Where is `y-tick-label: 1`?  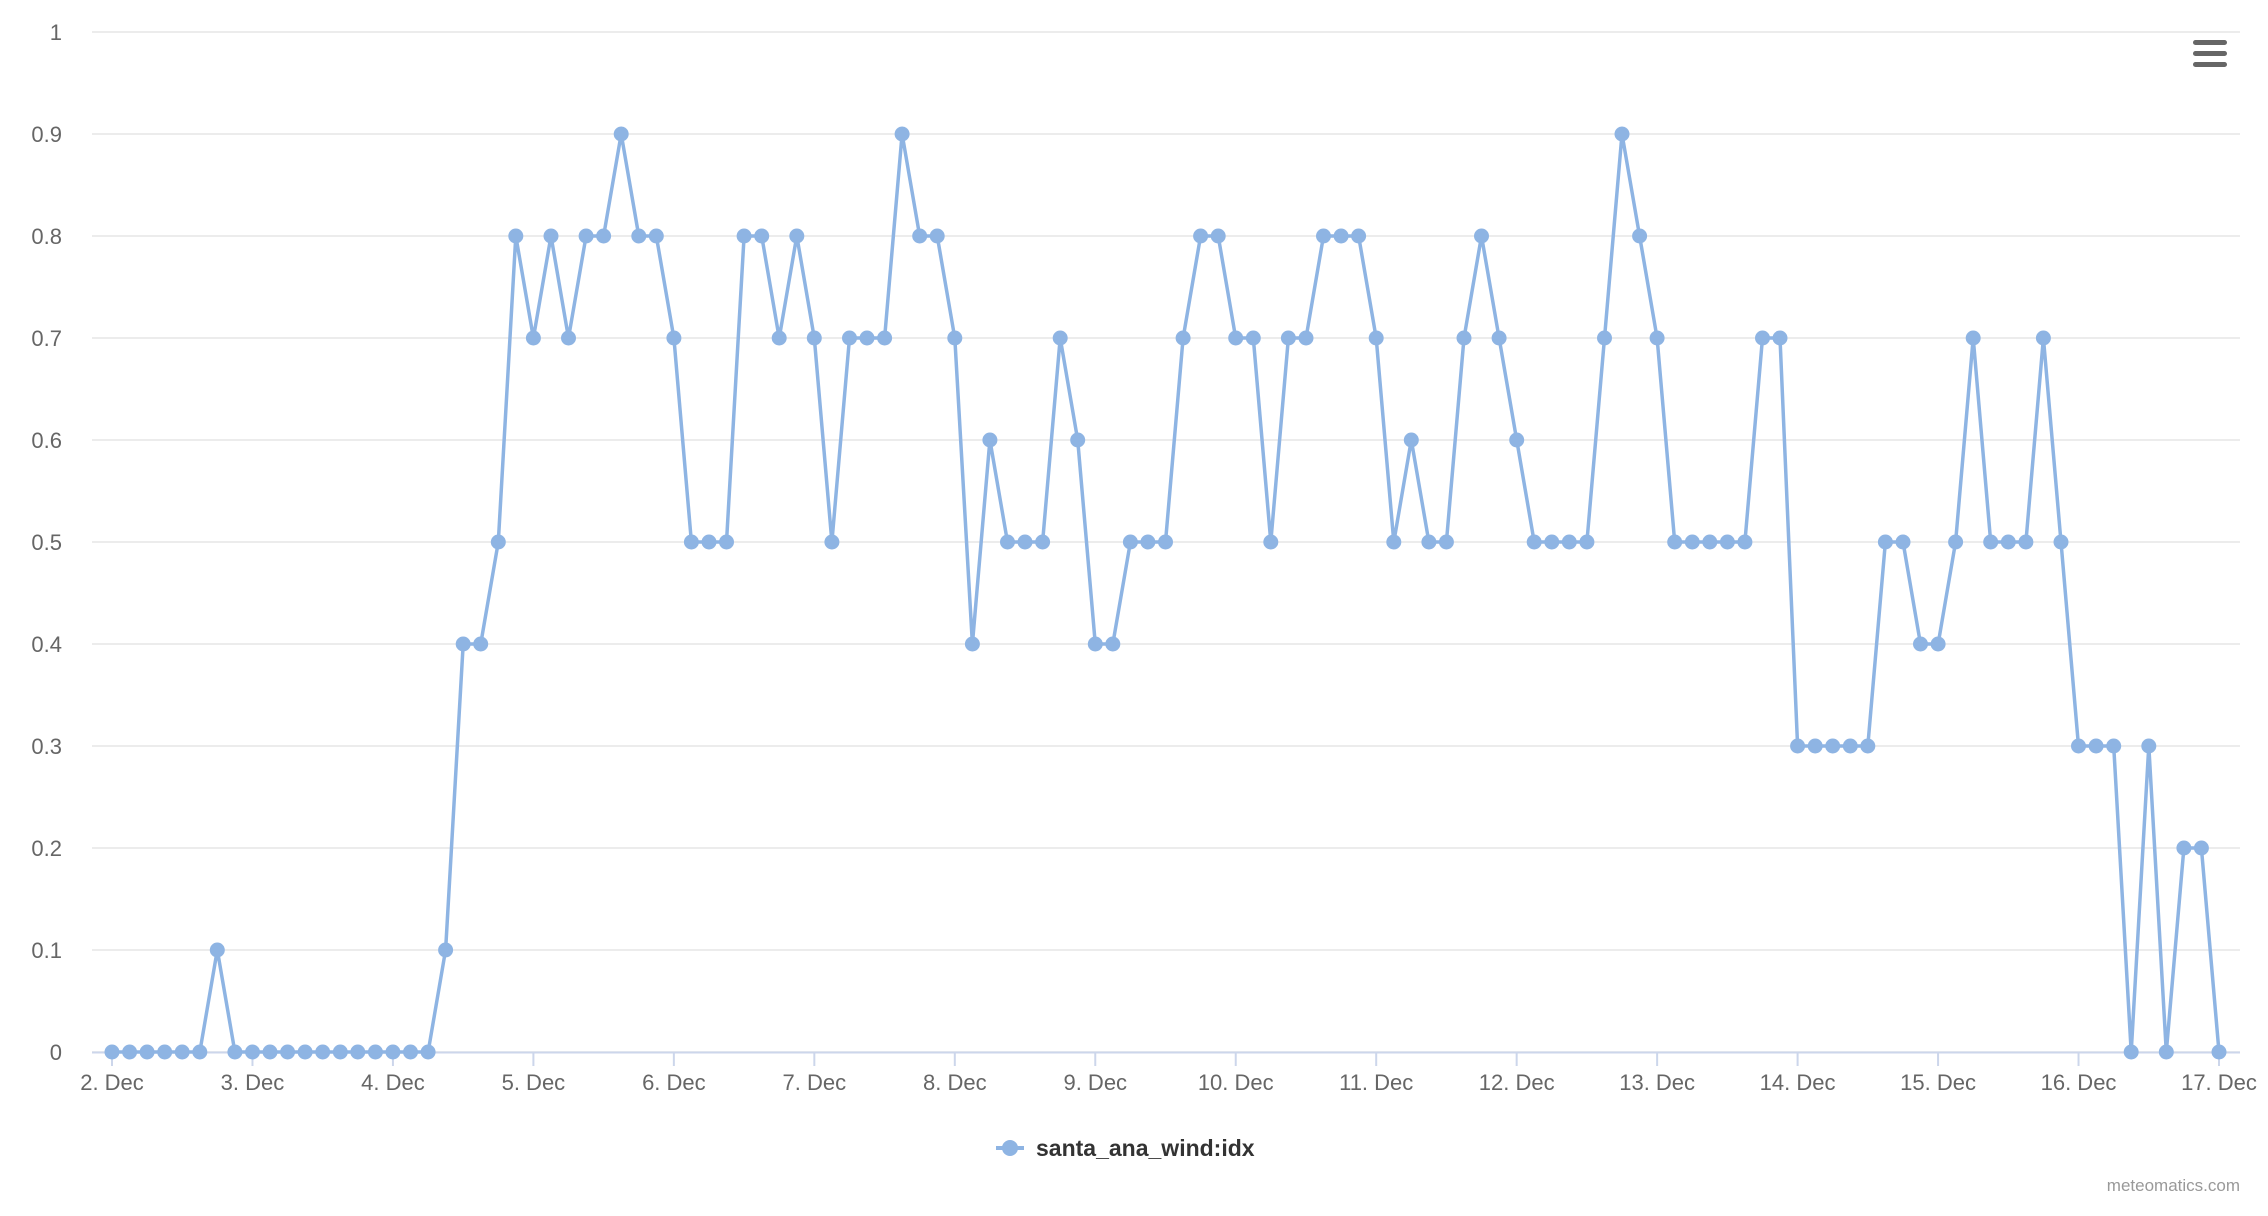
y-tick-label: 1 is located at coordinates (56, 32).